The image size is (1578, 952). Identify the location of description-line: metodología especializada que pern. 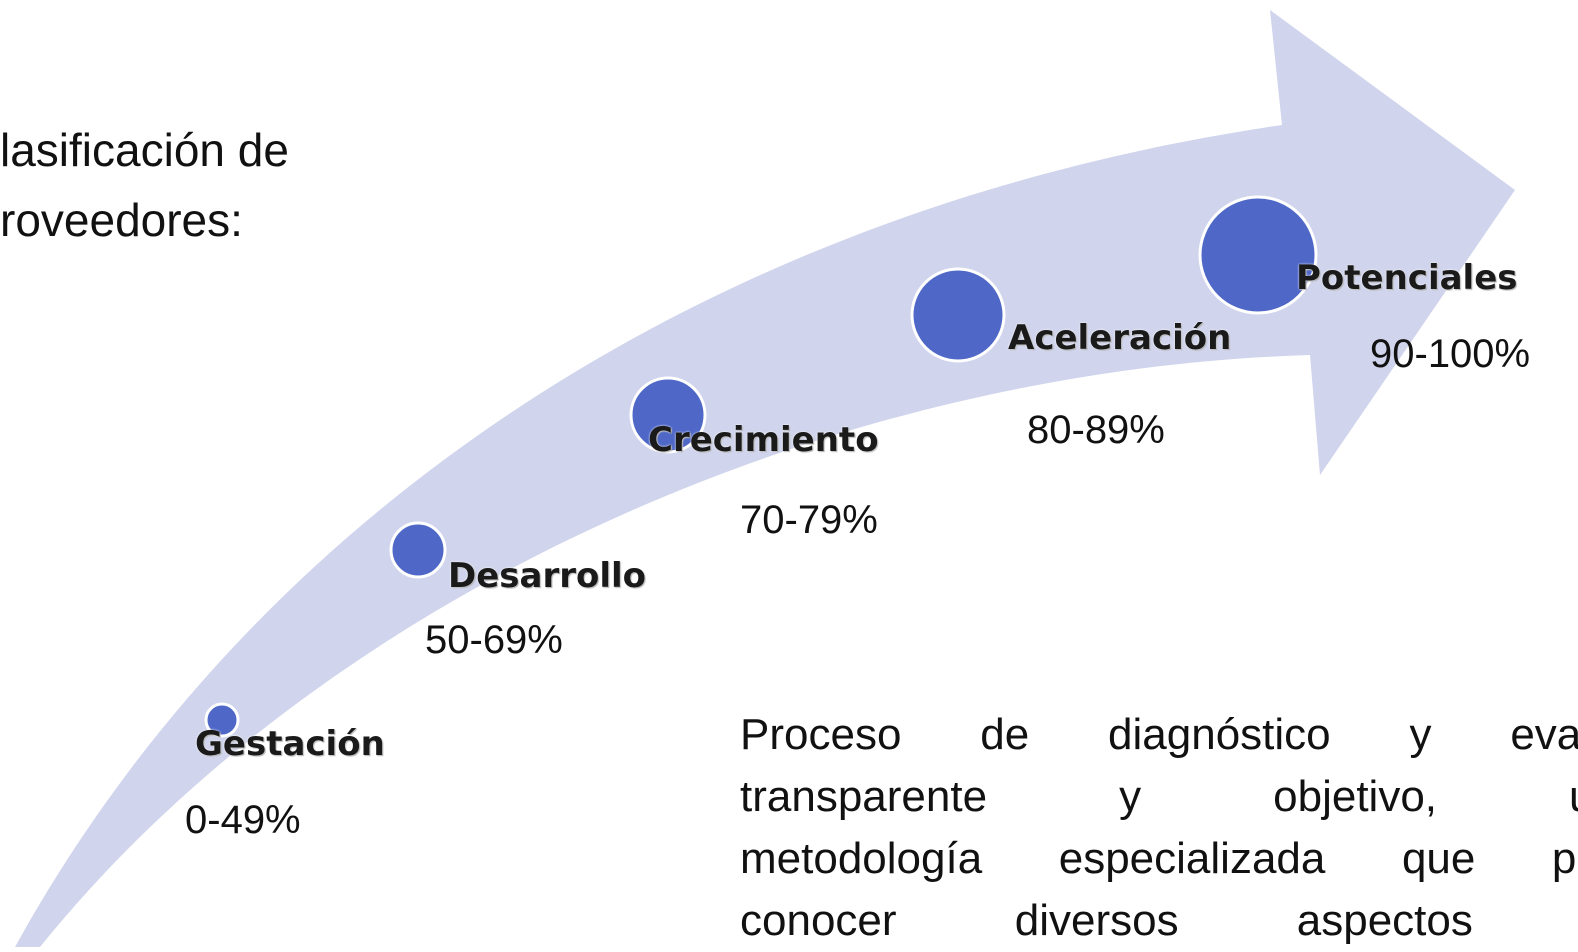
(1159, 858).